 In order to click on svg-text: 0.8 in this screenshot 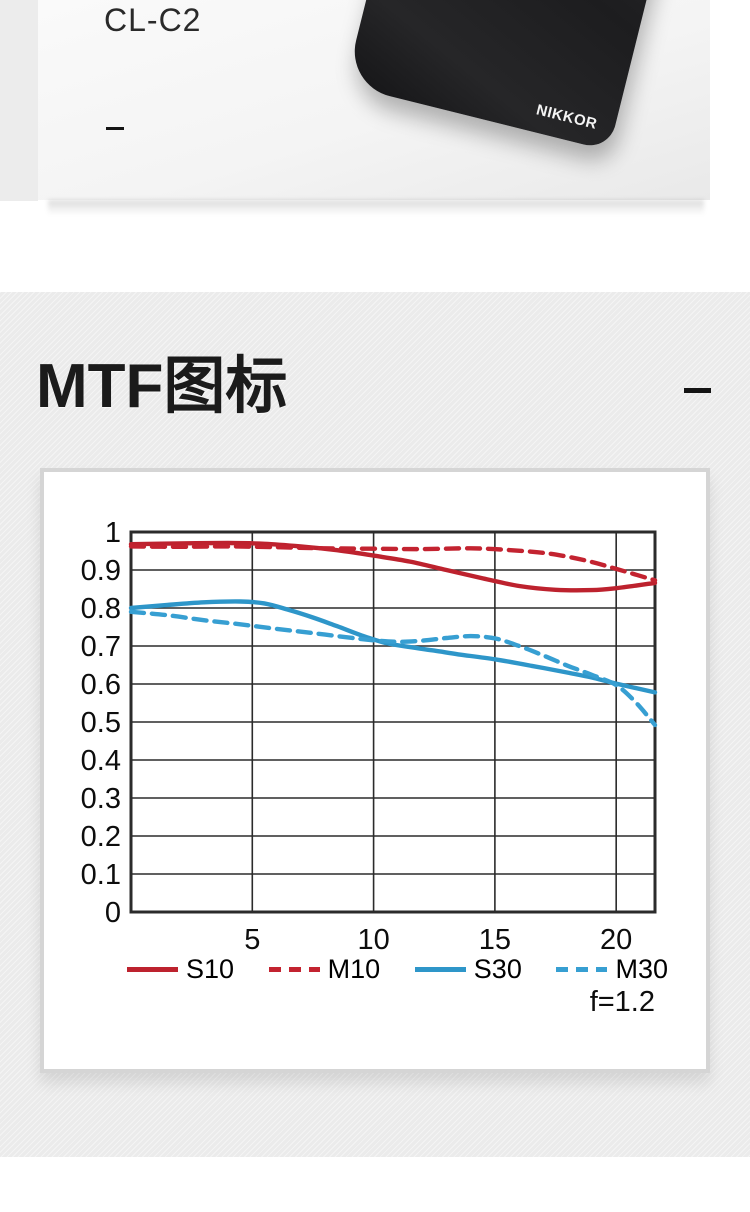, I will do `click(101, 609)`.